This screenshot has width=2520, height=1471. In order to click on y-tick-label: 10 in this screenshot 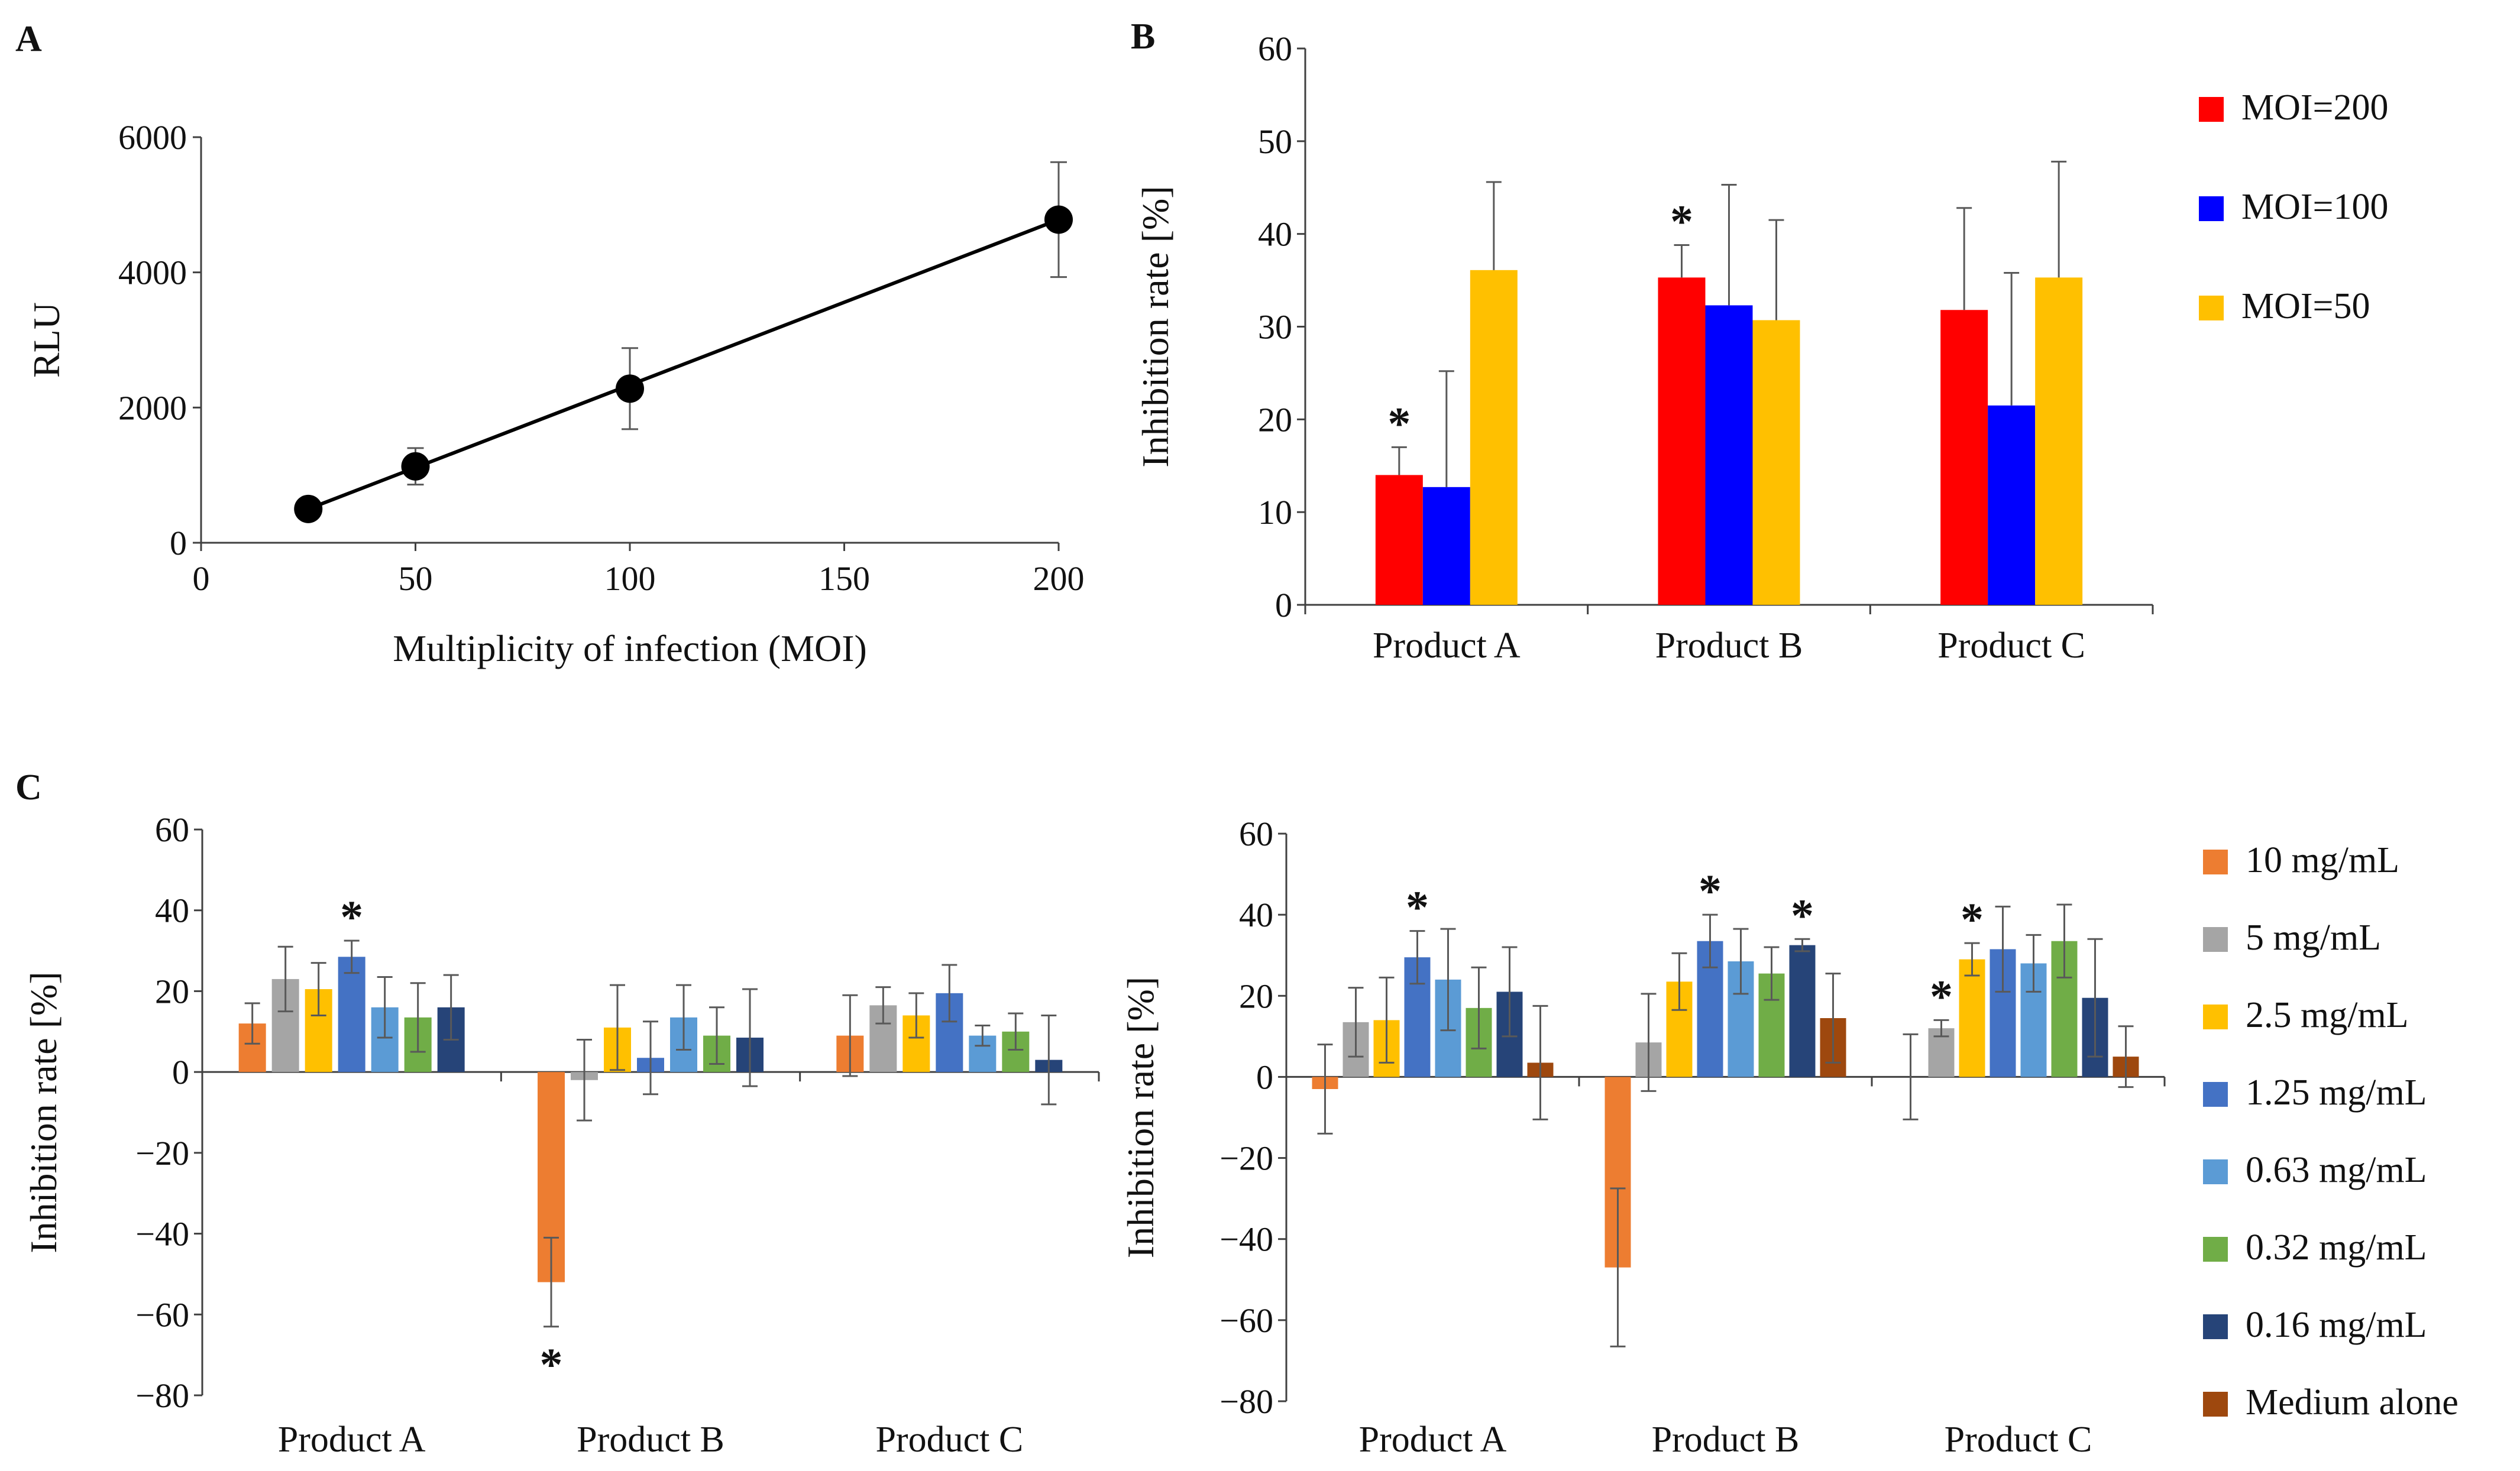, I will do `click(1275, 512)`.